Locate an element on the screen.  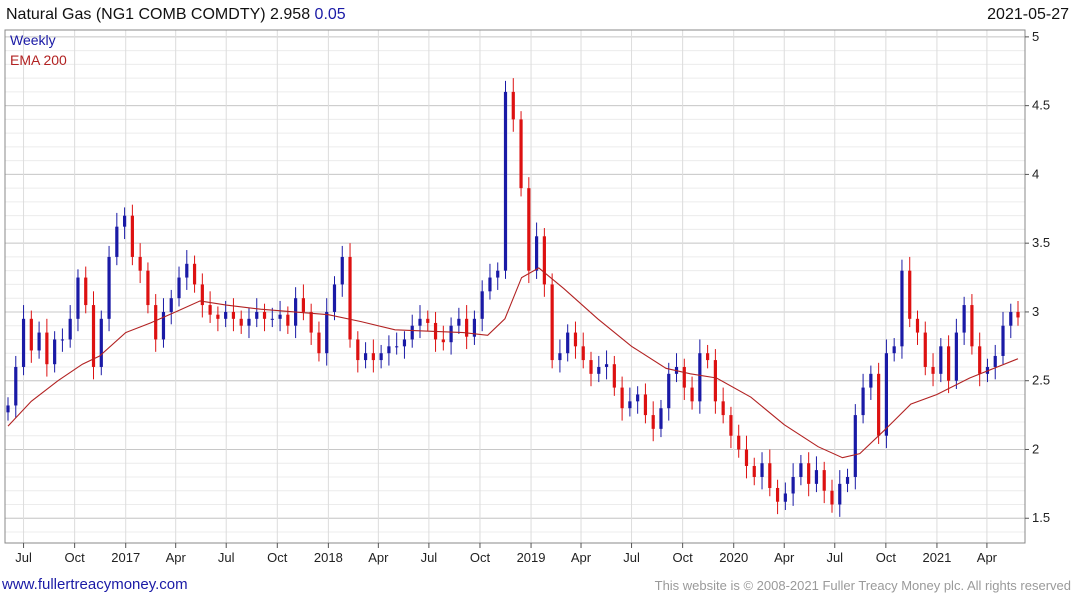
instrument-name: Natural Gas (NG1 COMB COMDTY) is located at coordinates (136, 14).